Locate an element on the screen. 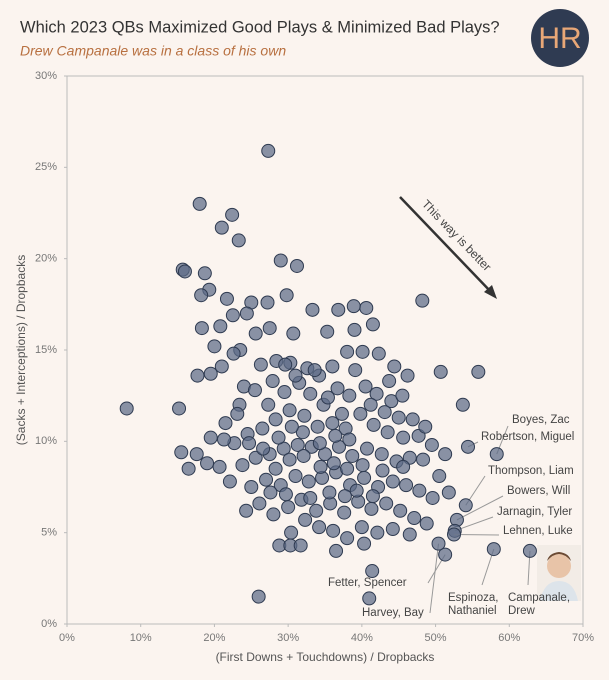 This screenshot has height=680, width=609. chart-subtitle: Drew Campanale was in a class of his own is located at coordinates (153, 51).